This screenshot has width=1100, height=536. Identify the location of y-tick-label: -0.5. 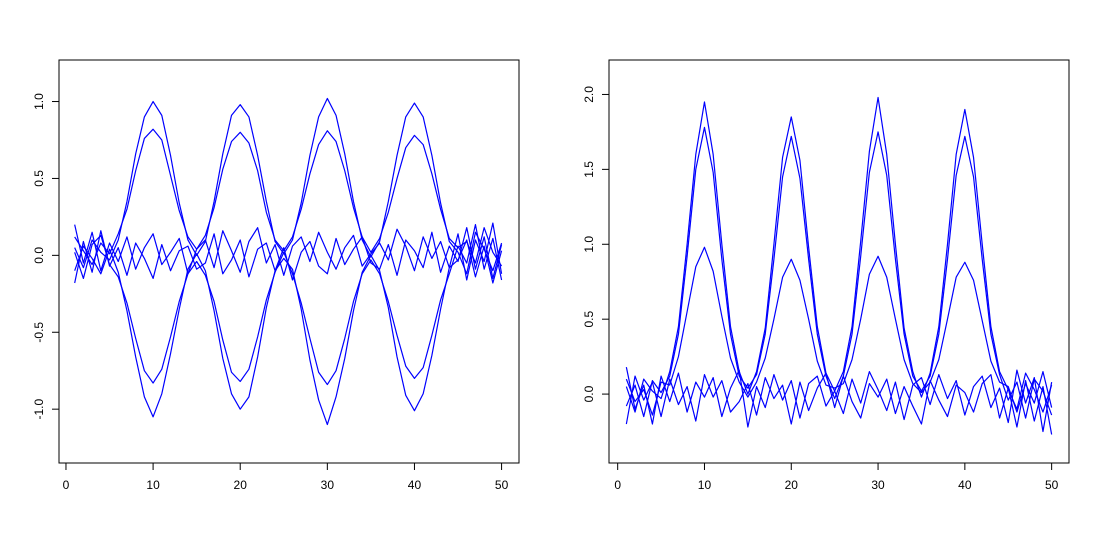
(39, 332).